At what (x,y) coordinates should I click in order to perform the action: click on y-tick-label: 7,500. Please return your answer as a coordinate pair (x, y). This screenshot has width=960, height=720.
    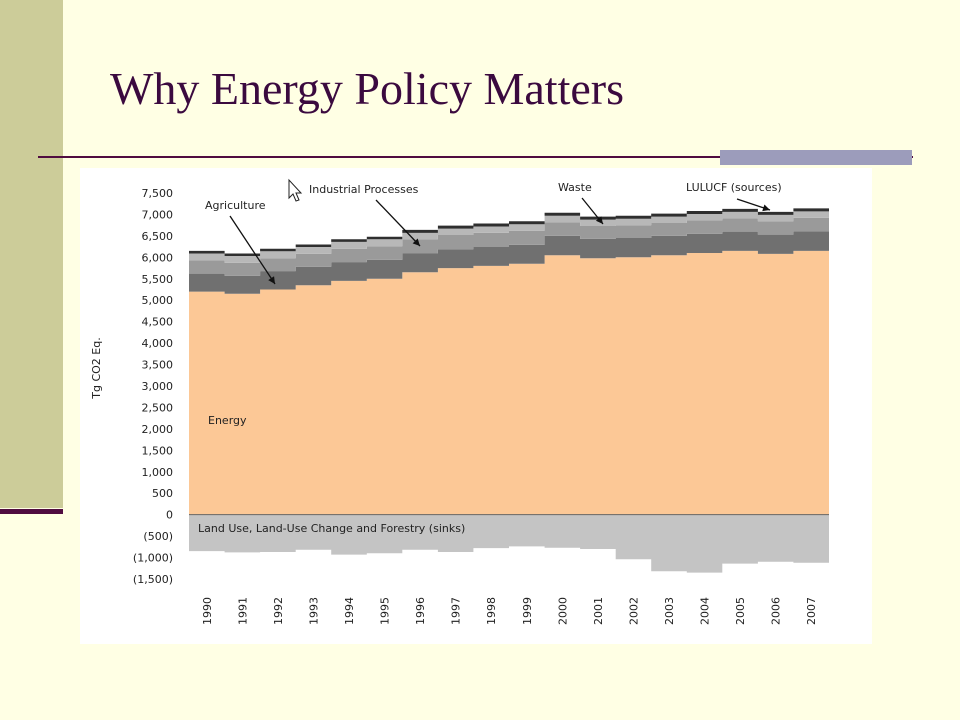
    Looking at the image, I should click on (158, 193).